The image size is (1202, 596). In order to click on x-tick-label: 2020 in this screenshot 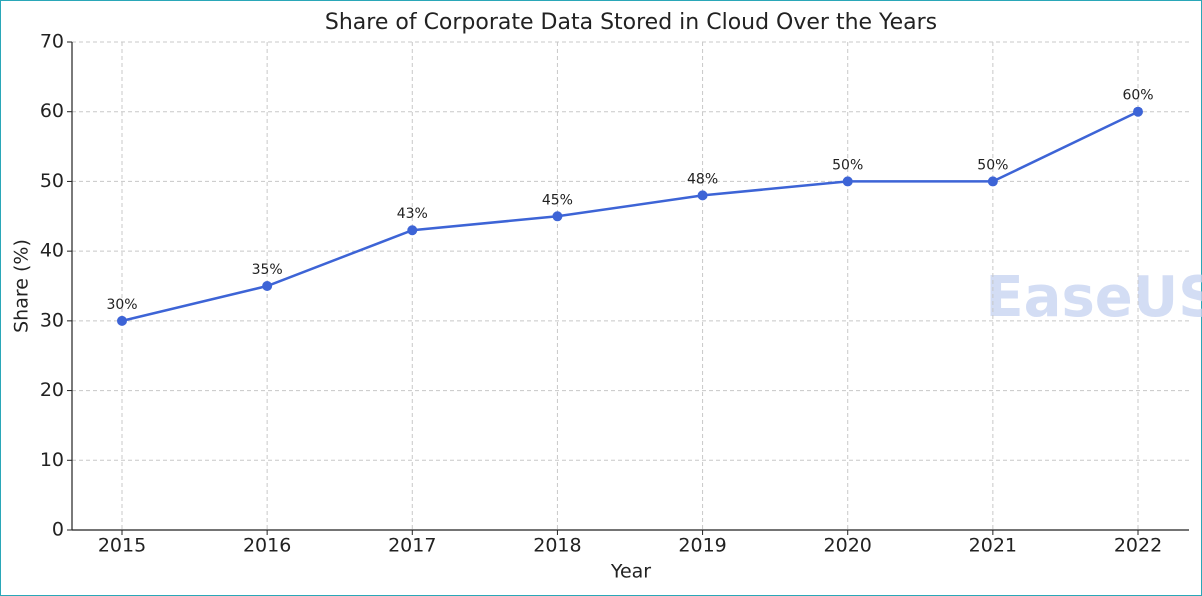, I will do `click(848, 546)`.